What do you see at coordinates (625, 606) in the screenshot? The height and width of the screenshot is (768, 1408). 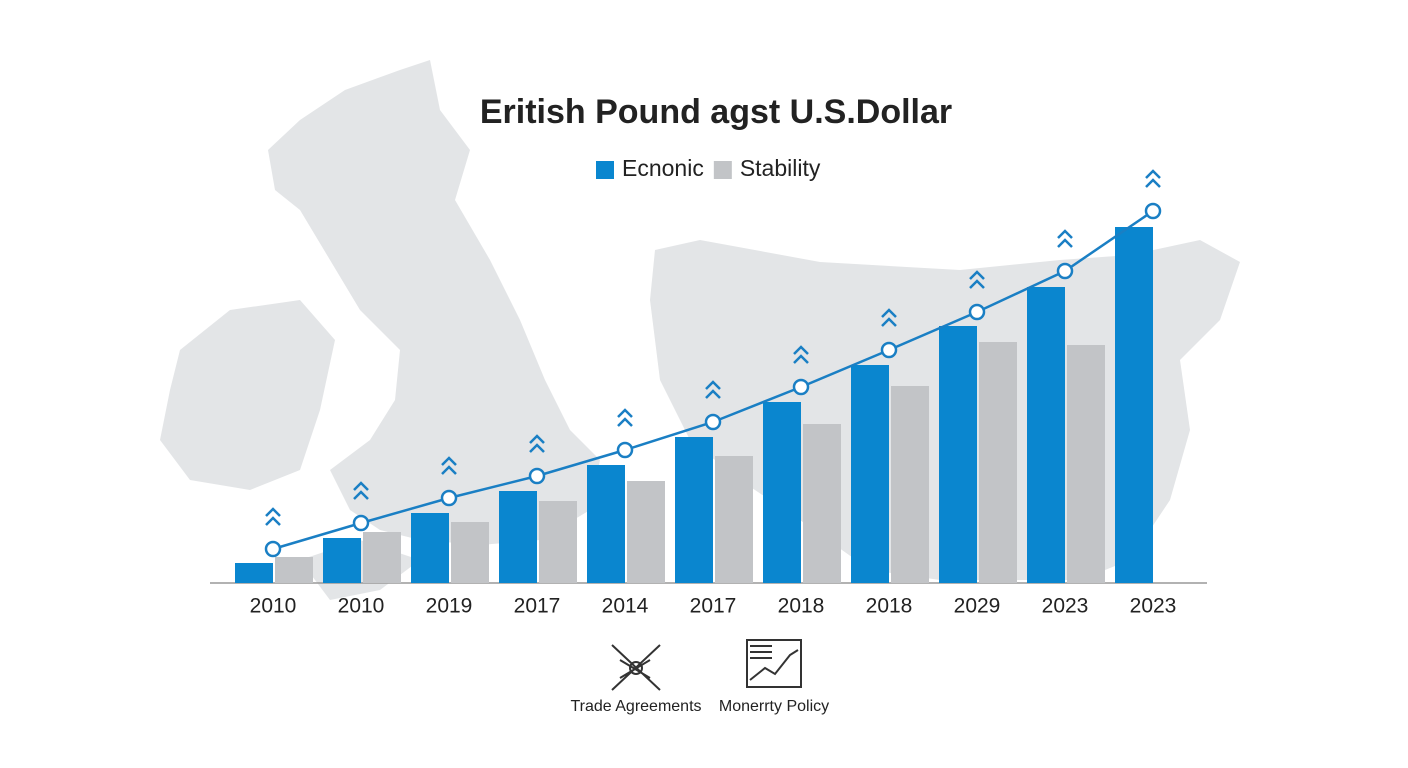 I see `x-tick-label: 2014` at bounding box center [625, 606].